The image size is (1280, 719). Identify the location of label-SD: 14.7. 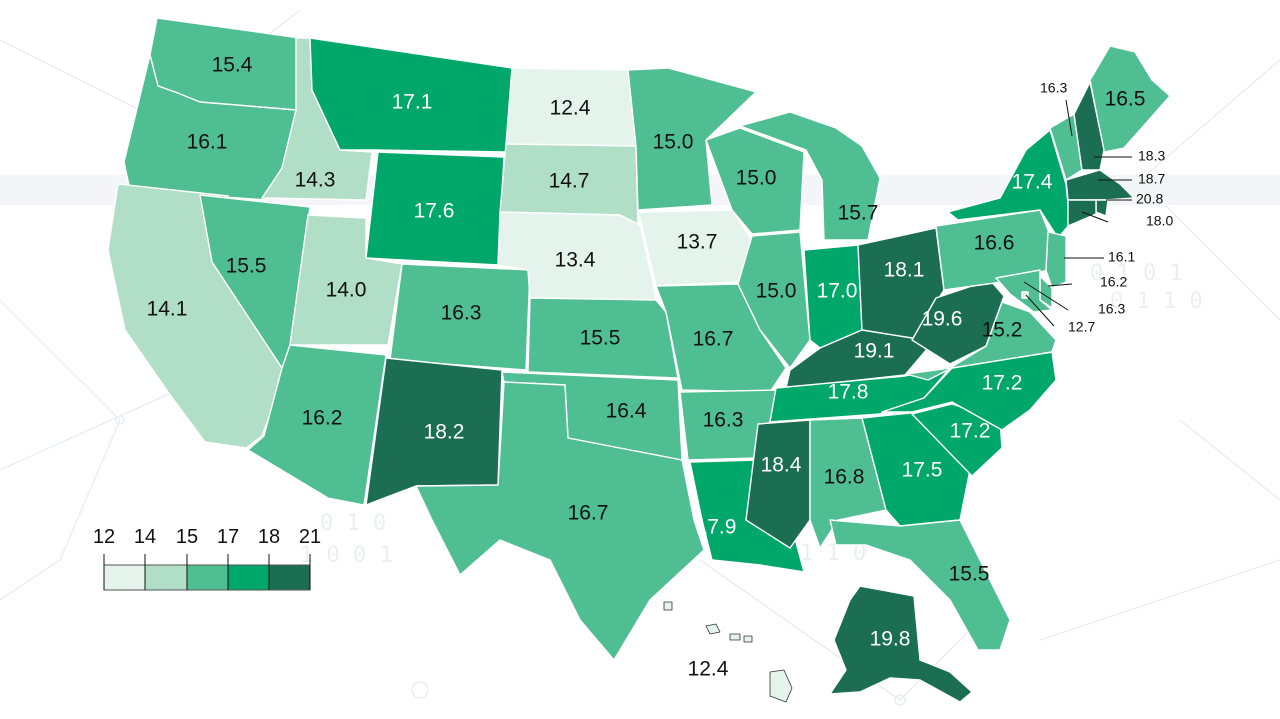
(569, 181).